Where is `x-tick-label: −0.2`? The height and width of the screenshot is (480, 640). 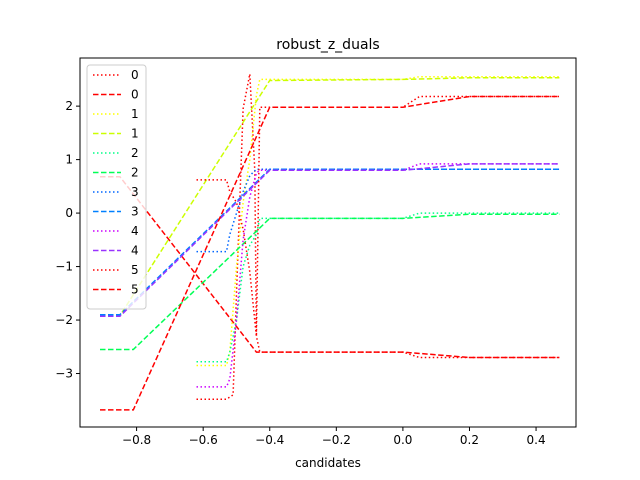 x-tick-label: −0.2 is located at coordinates (336, 440).